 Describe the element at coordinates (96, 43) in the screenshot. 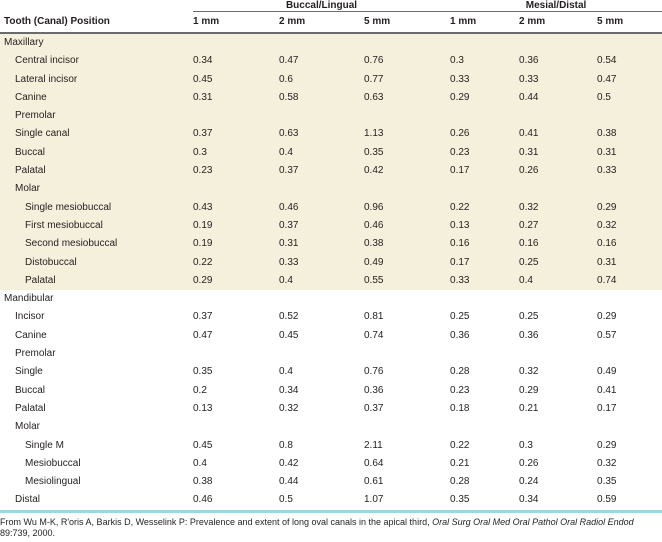

I see `row-label: Maxillary` at that location.